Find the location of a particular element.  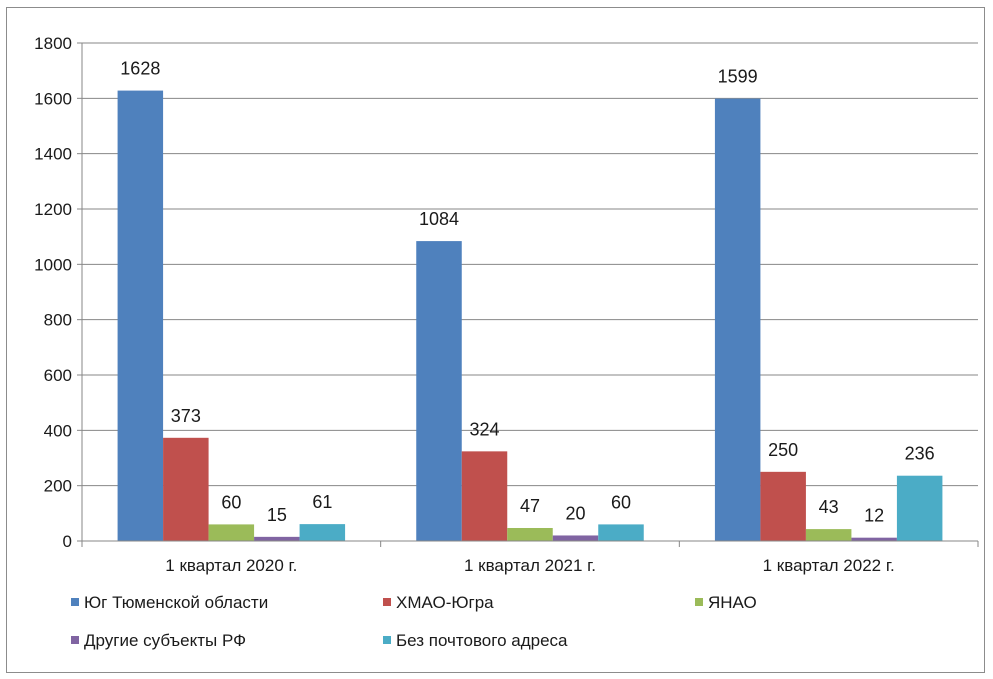

legend-label: Без почтового адреса is located at coordinates (482, 640).